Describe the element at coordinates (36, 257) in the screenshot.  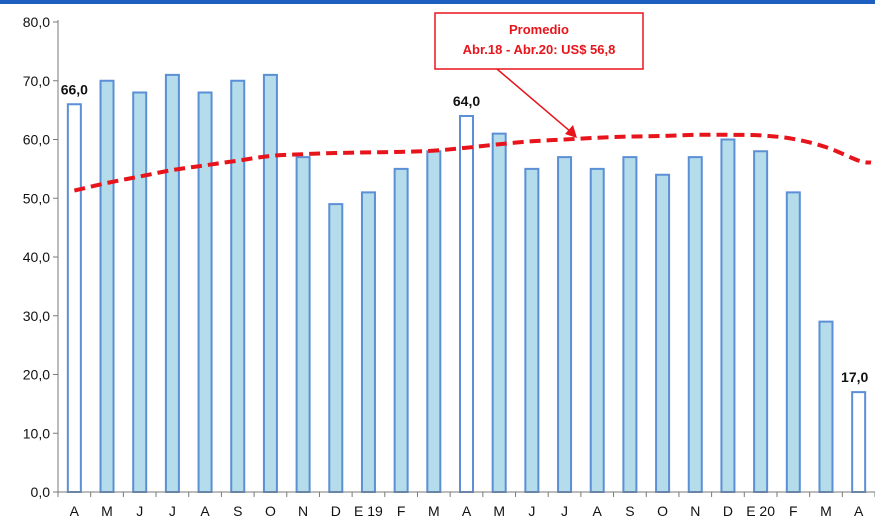
I see `y-tick-label: 40,0` at that location.